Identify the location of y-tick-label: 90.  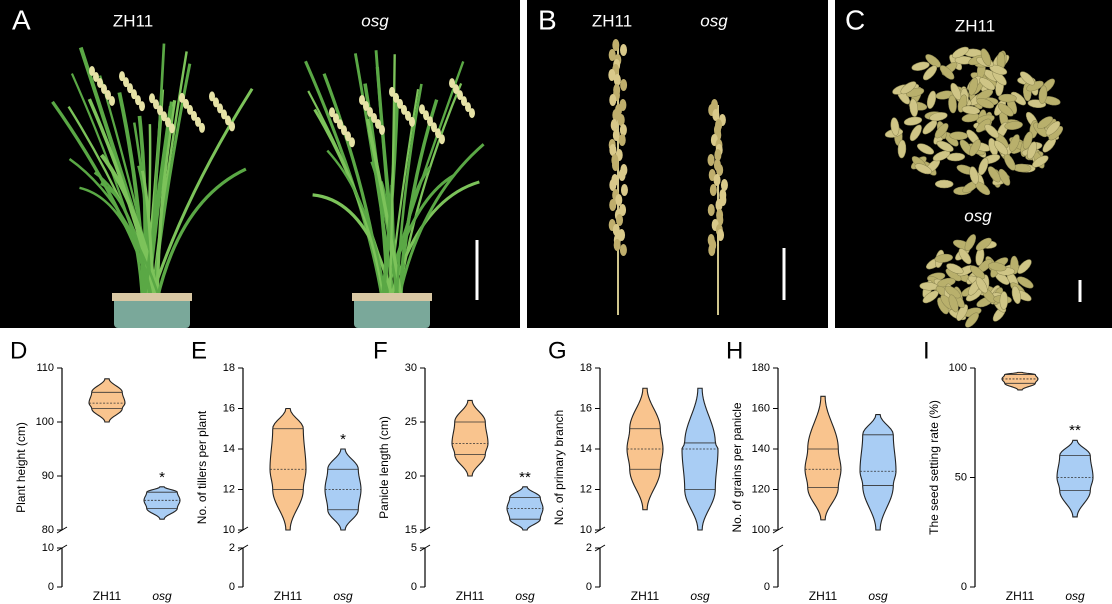
(48, 476).